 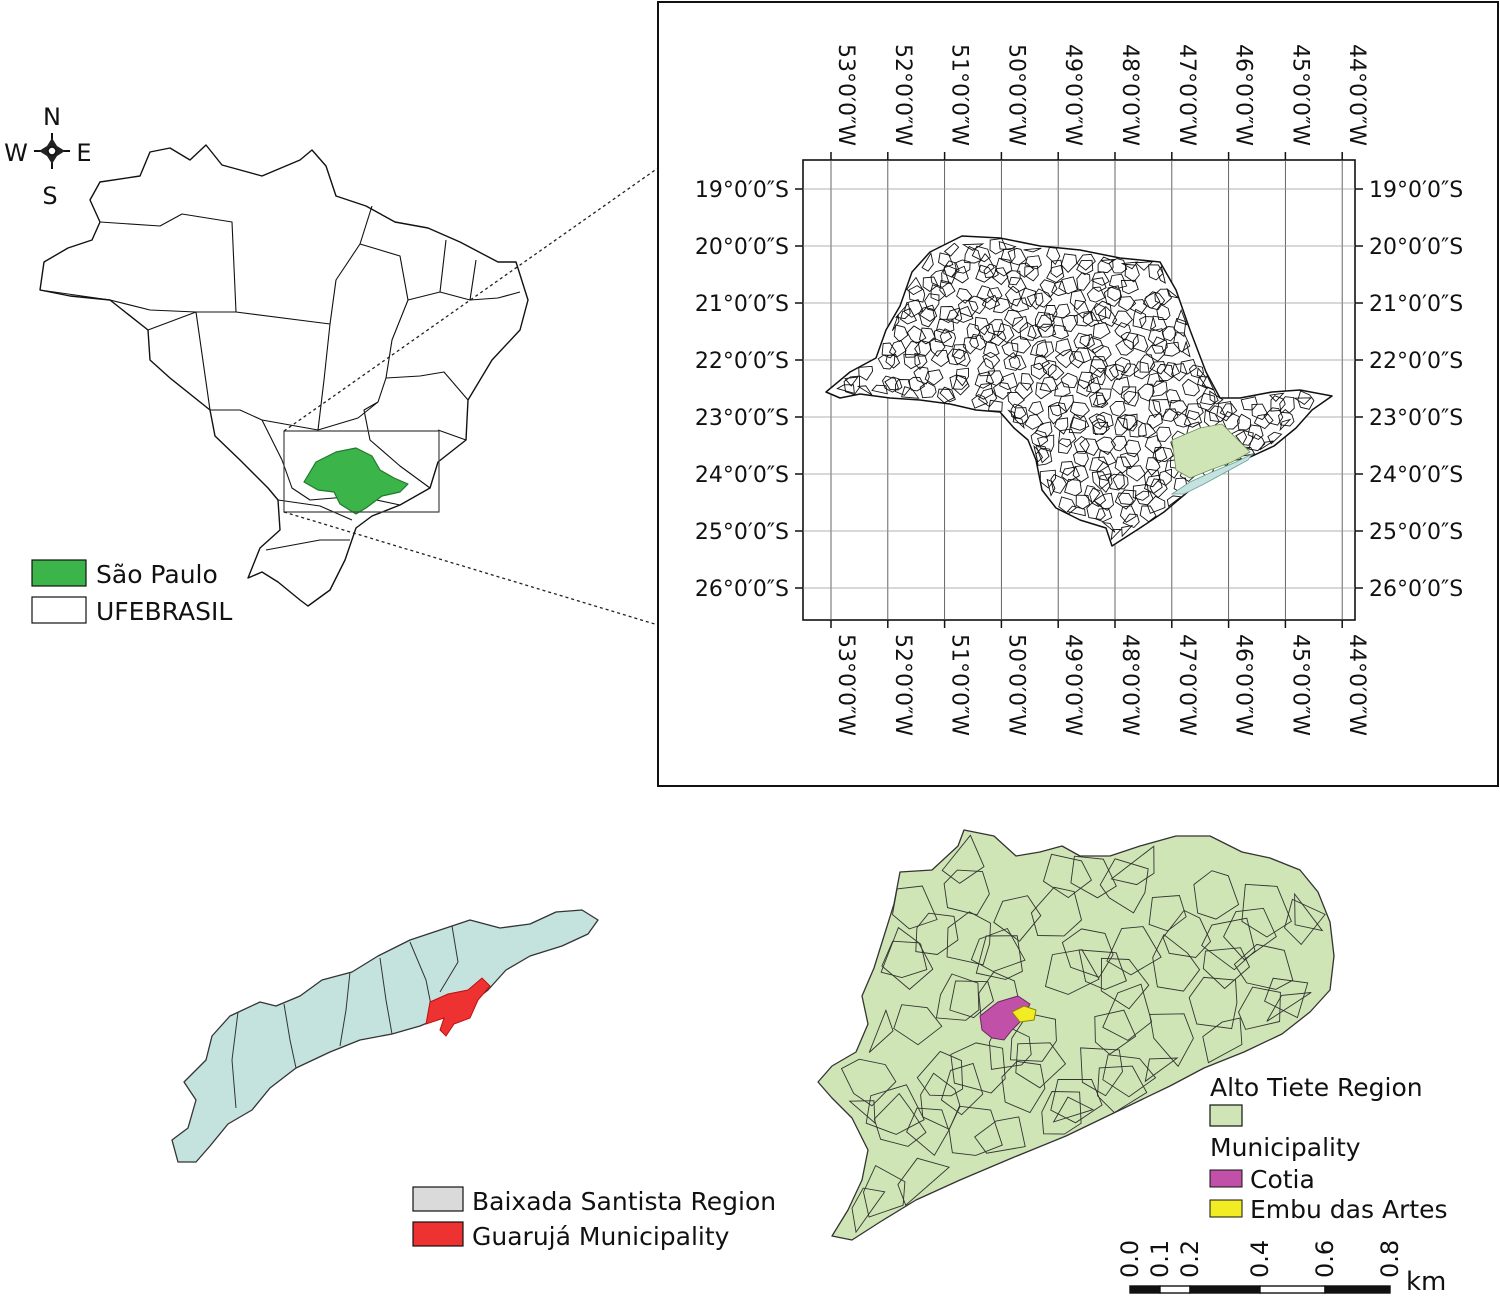 What do you see at coordinates (59, 573) in the screenshot?
I see `legend-swatch-sao-paulo` at bounding box center [59, 573].